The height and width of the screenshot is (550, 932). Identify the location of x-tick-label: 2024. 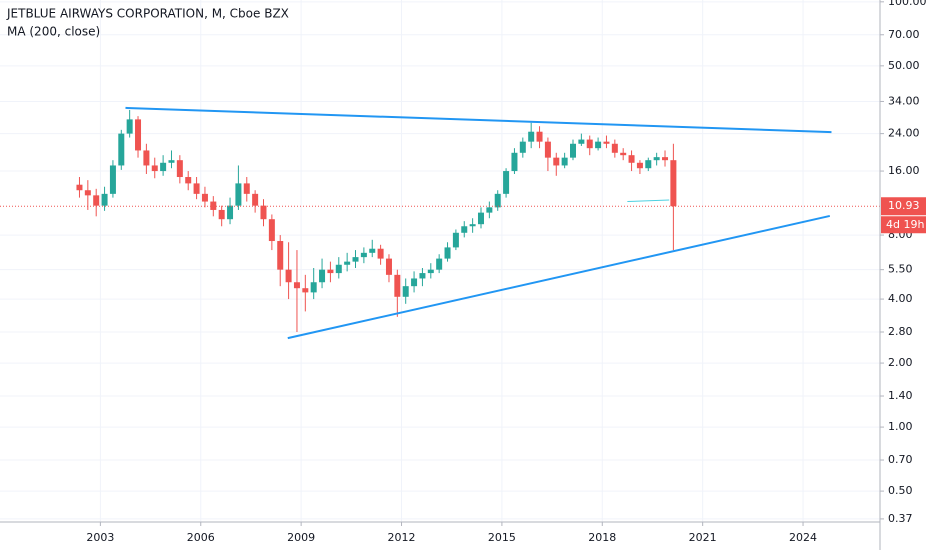
(803, 537).